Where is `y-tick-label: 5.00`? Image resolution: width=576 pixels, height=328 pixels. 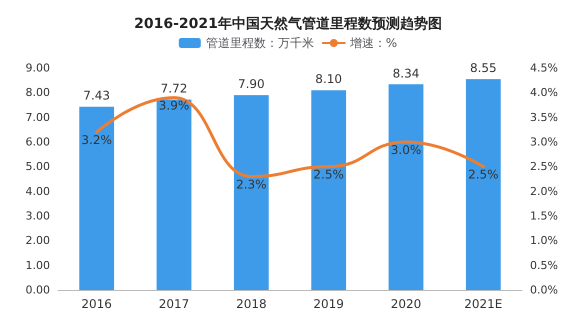 y-tick-label: 5.00 is located at coordinates (38, 167).